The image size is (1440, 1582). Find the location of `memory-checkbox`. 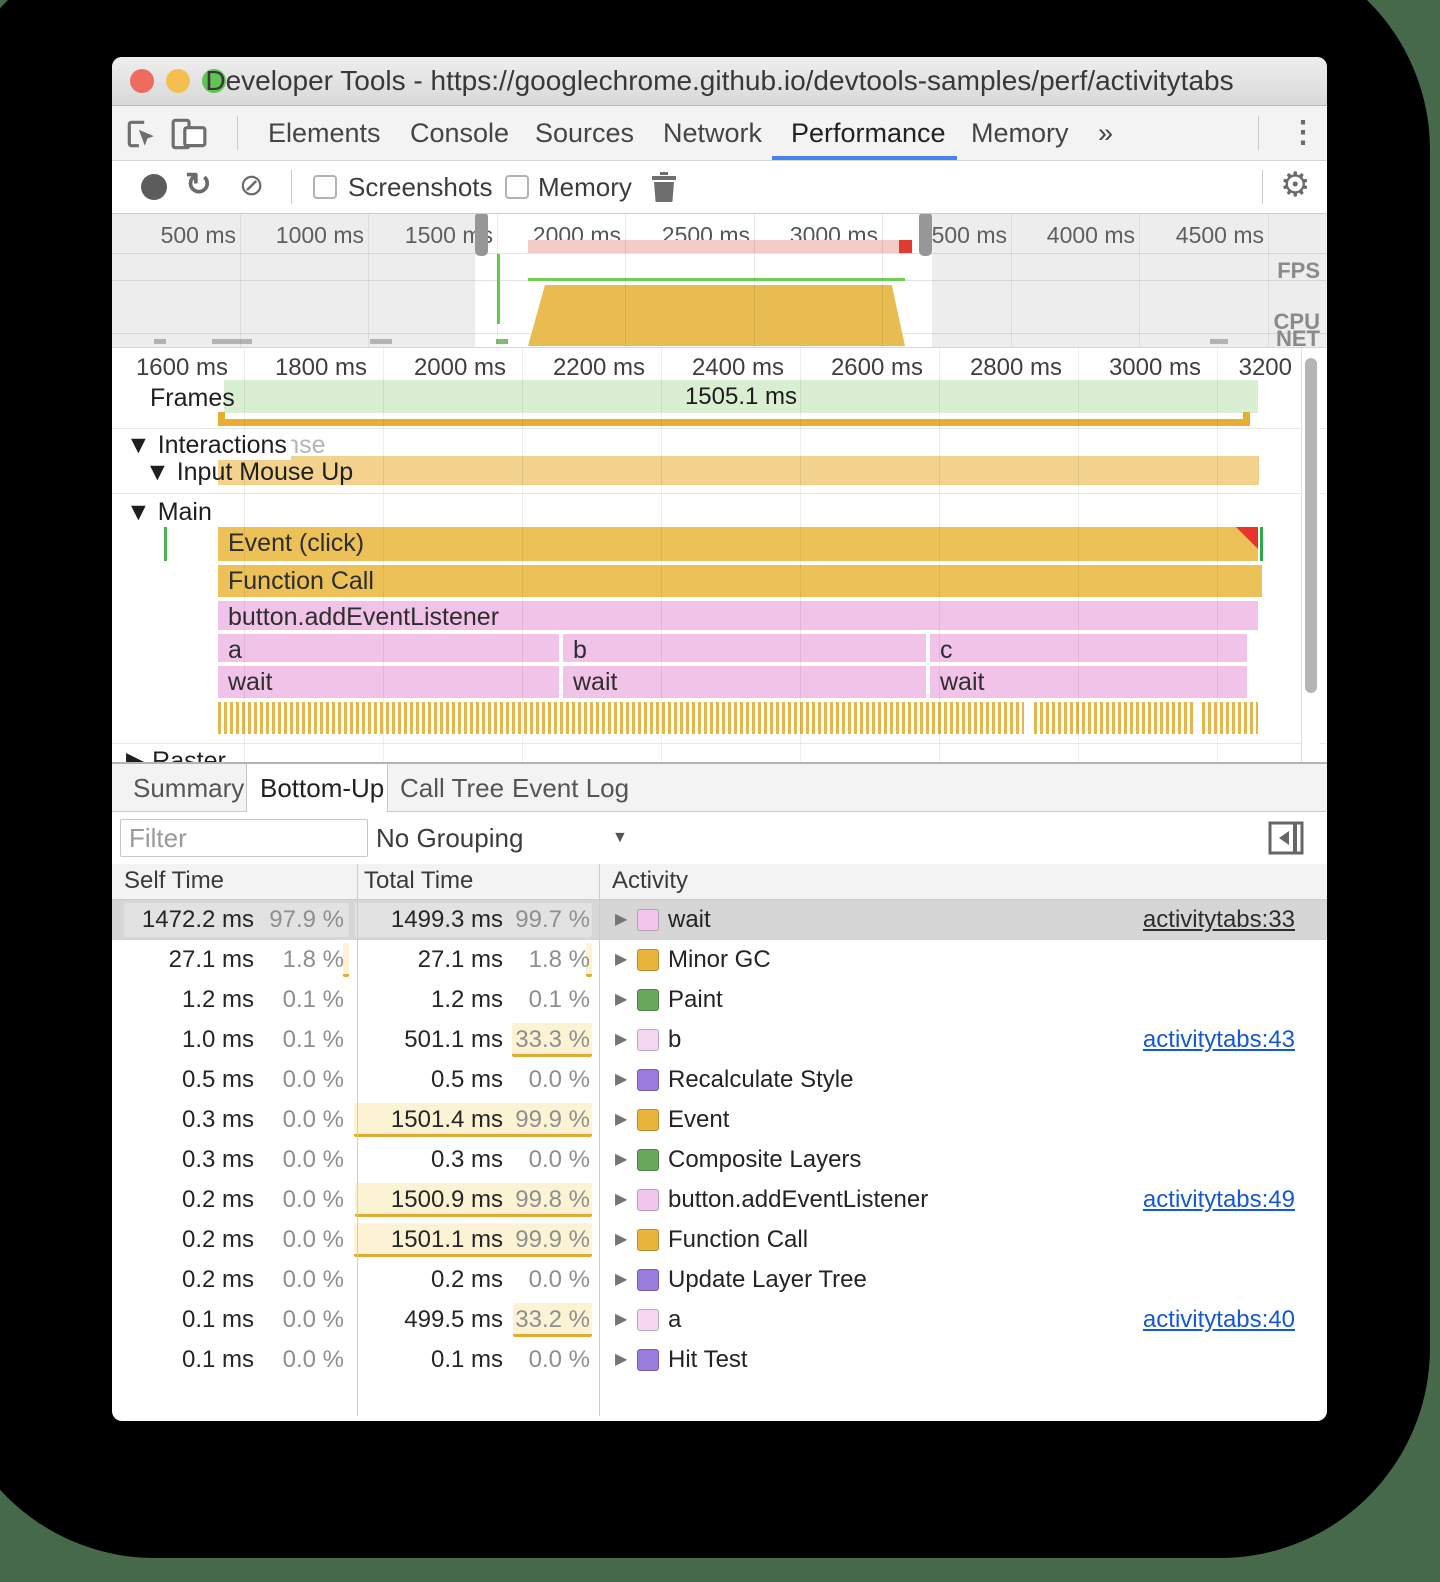

memory-checkbox is located at coordinates (517, 187).